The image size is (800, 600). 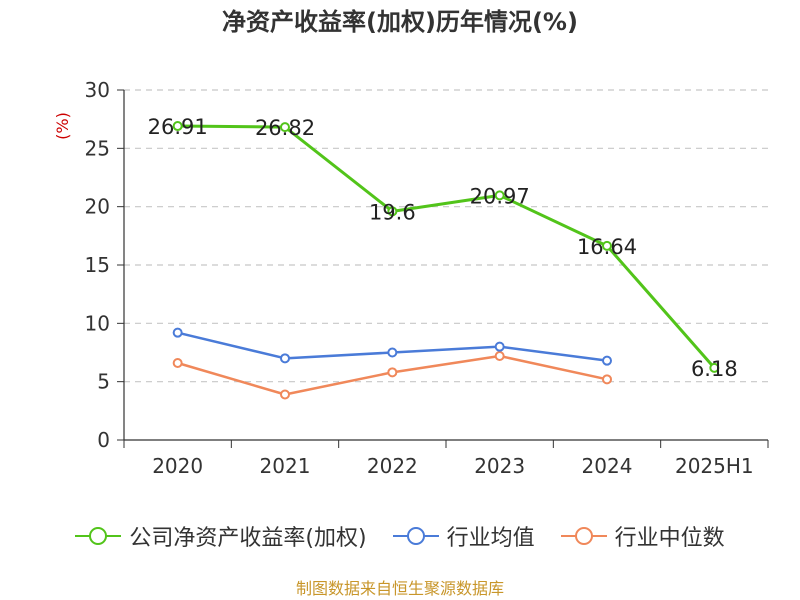 What do you see at coordinates (415, 536) in the screenshot?
I see `legend-marker-industry-avg` at bounding box center [415, 536].